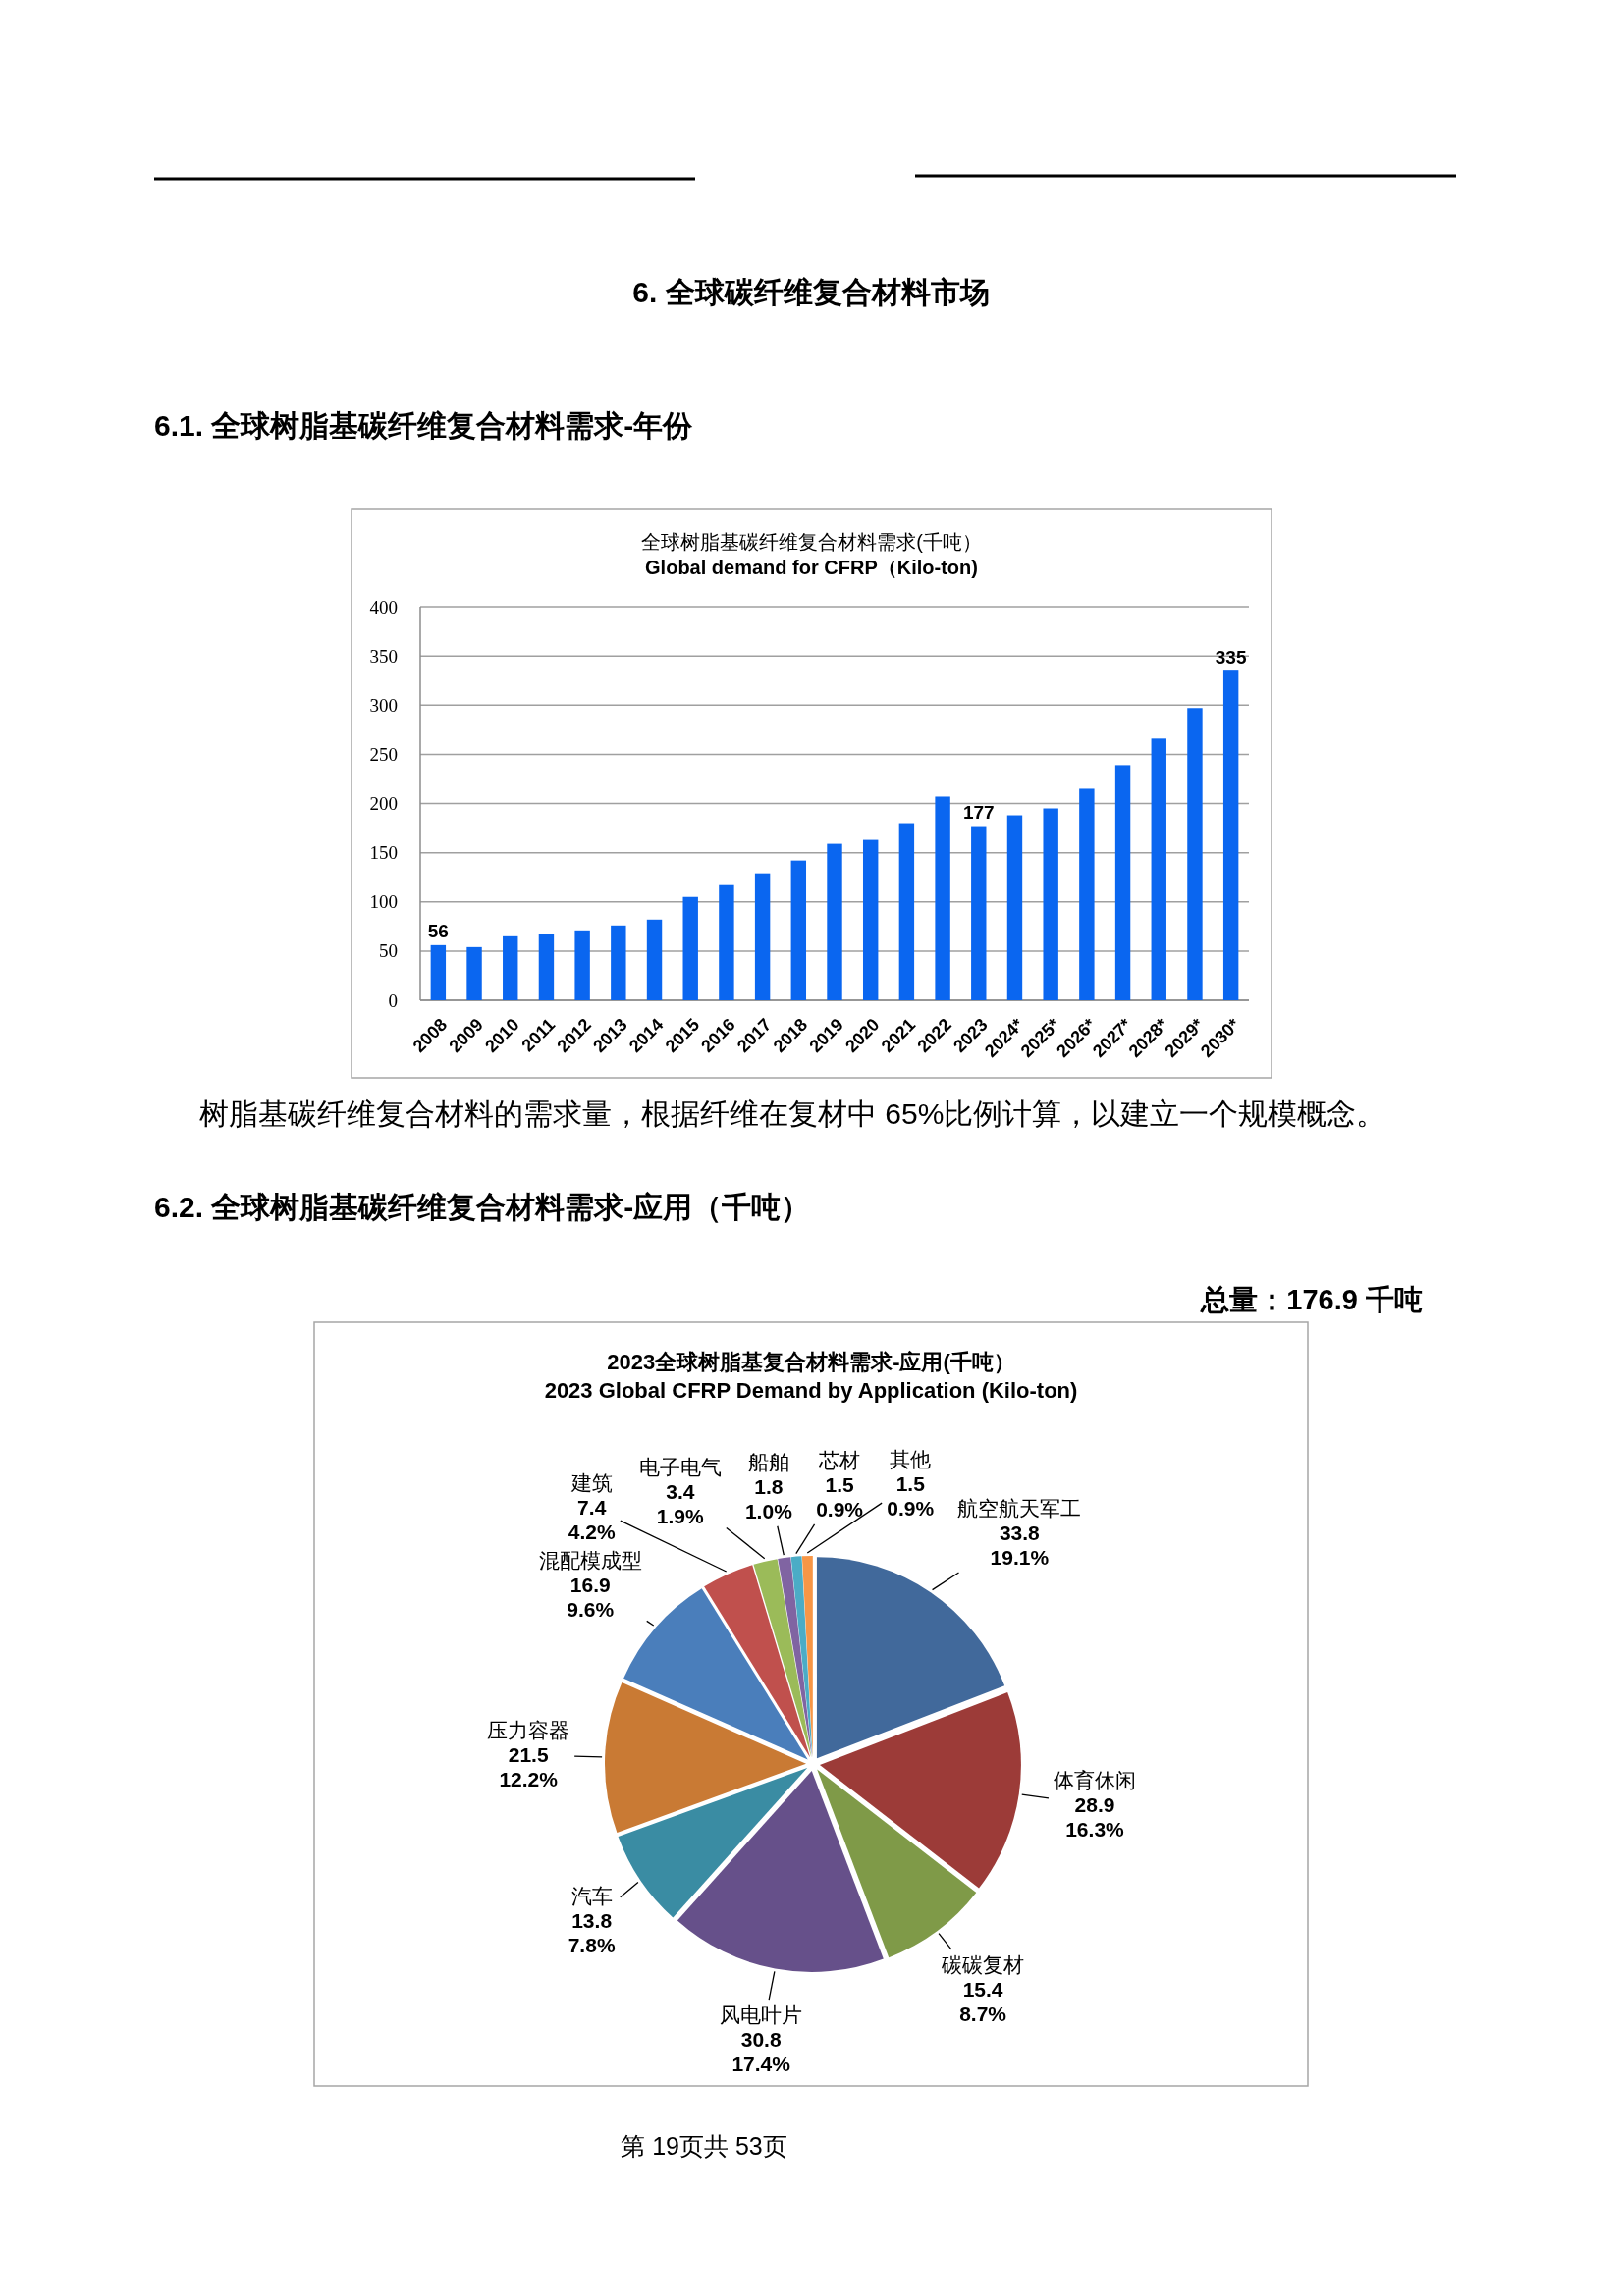  Describe the element at coordinates (761, 2040) in the screenshot. I see `data-label: 风电叶片 30.8 17.4%` at that location.